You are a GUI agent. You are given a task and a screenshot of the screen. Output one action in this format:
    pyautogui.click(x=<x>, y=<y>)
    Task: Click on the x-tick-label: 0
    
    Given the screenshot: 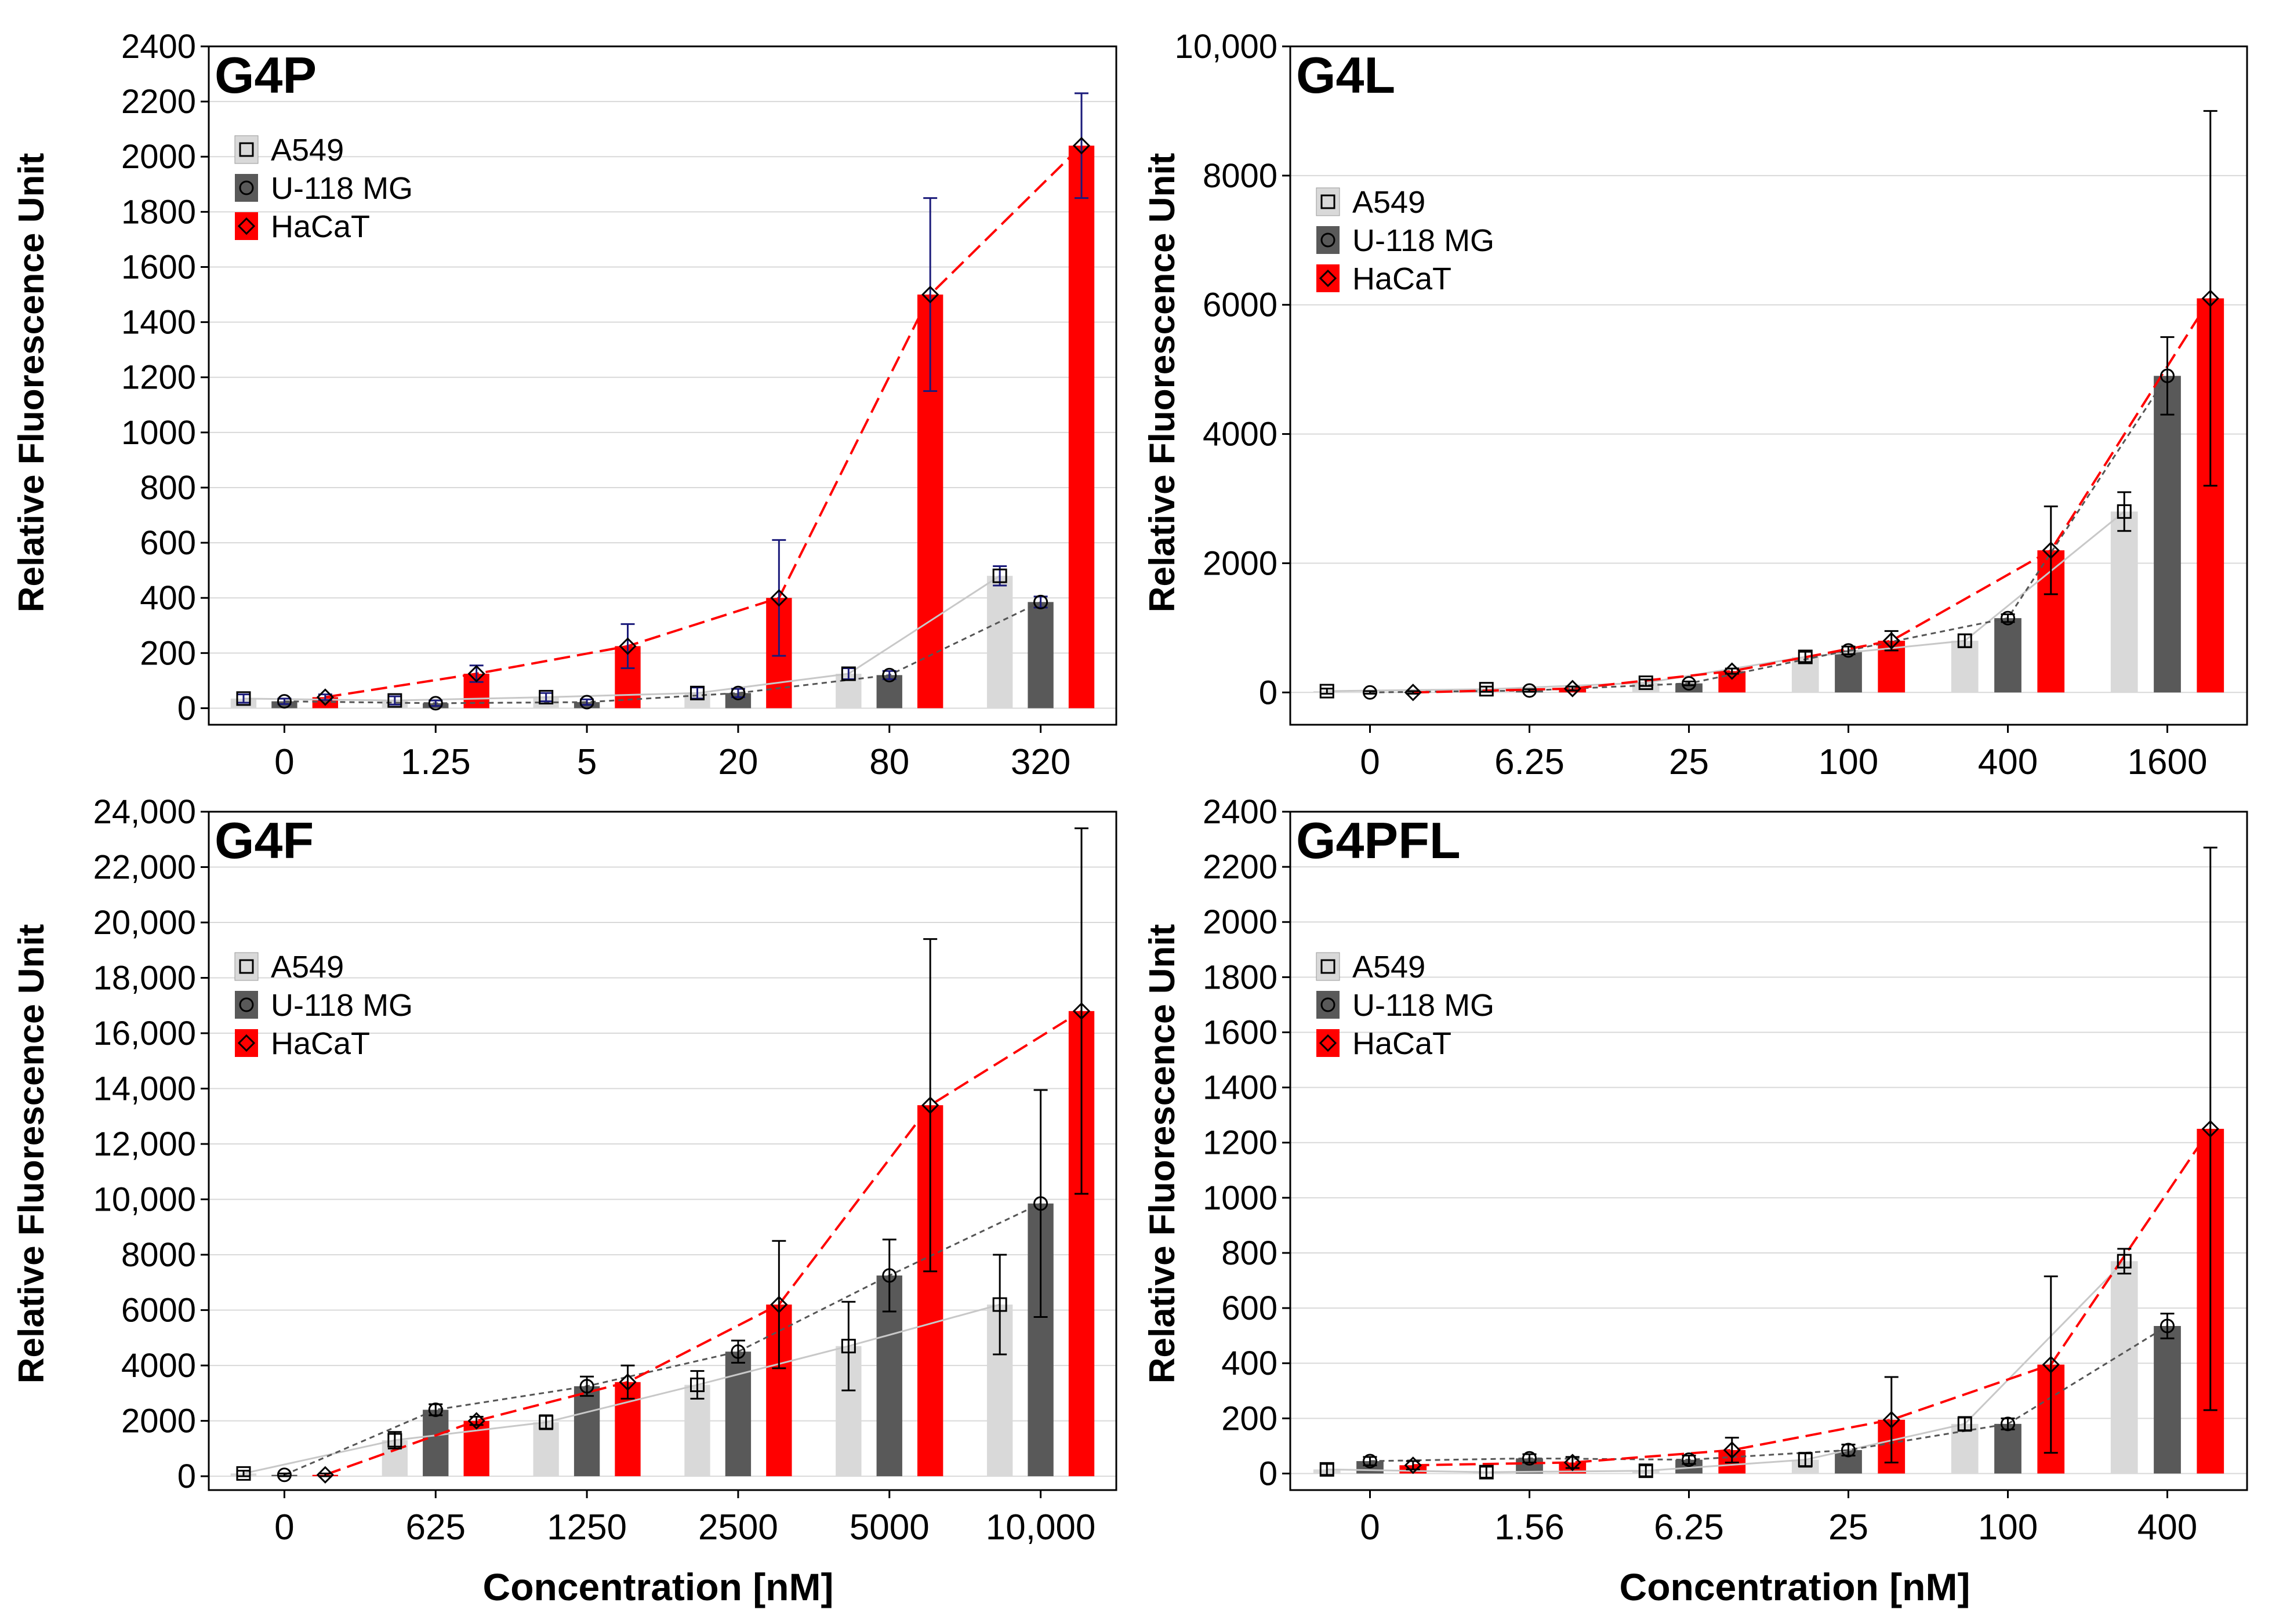 What is the action you would take?
    pyautogui.click(x=284, y=762)
    